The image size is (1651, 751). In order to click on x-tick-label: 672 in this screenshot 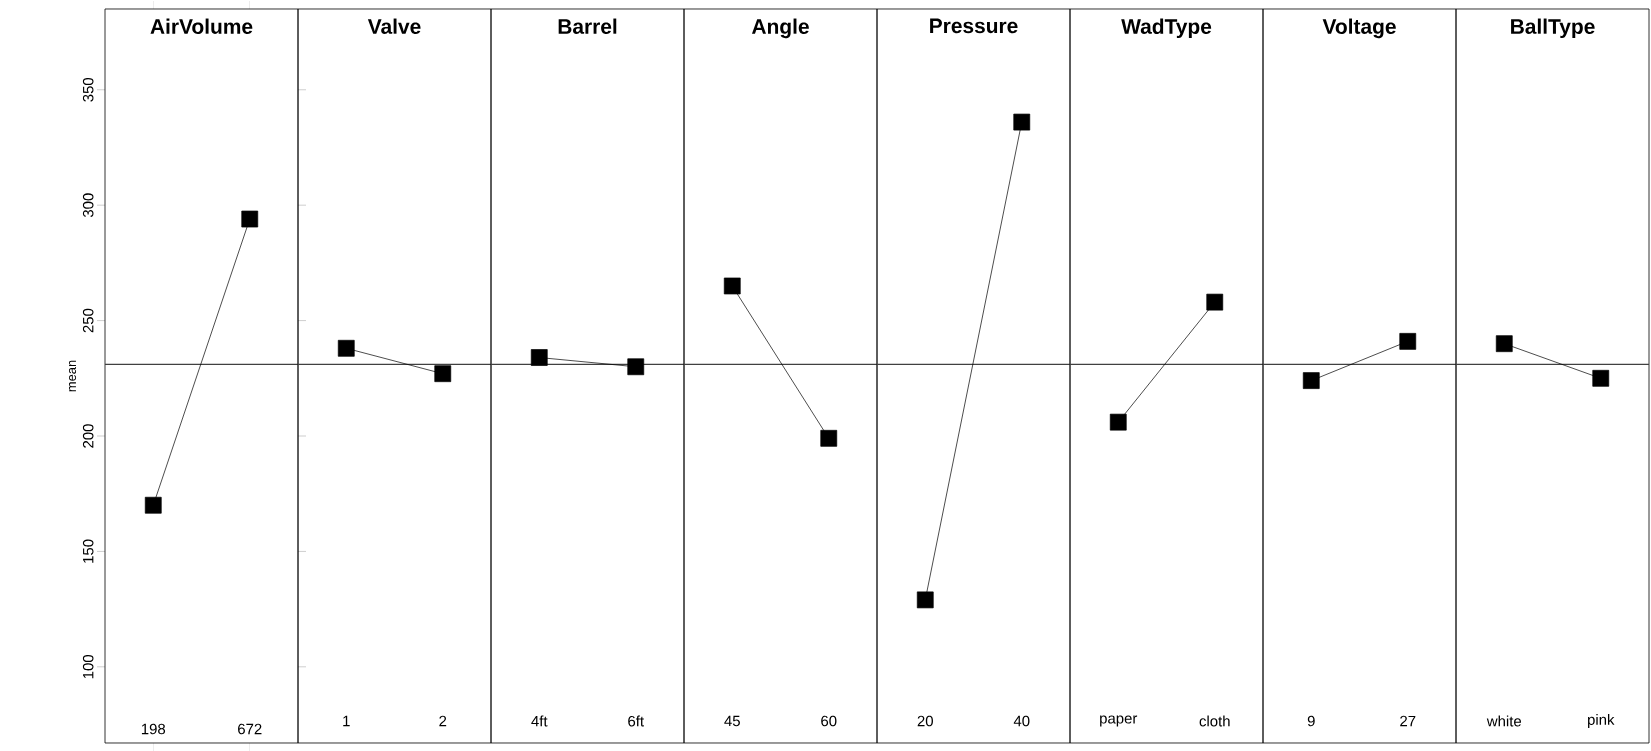, I will do `click(250, 729)`.